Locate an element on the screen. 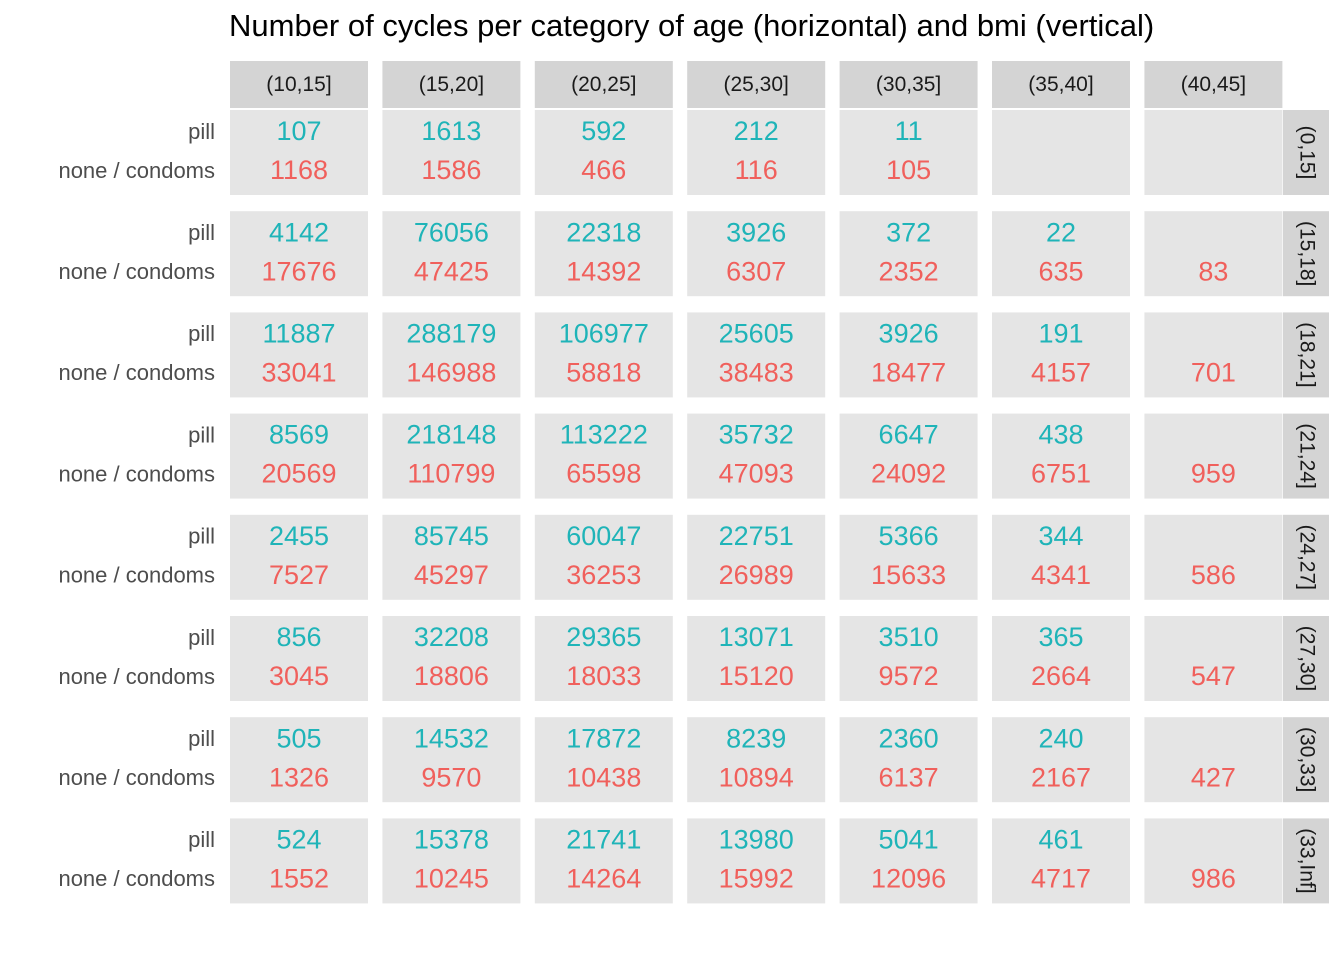 This screenshot has height=960, width=1344. data-label-none-condoms: 6751 is located at coordinates (1061, 474).